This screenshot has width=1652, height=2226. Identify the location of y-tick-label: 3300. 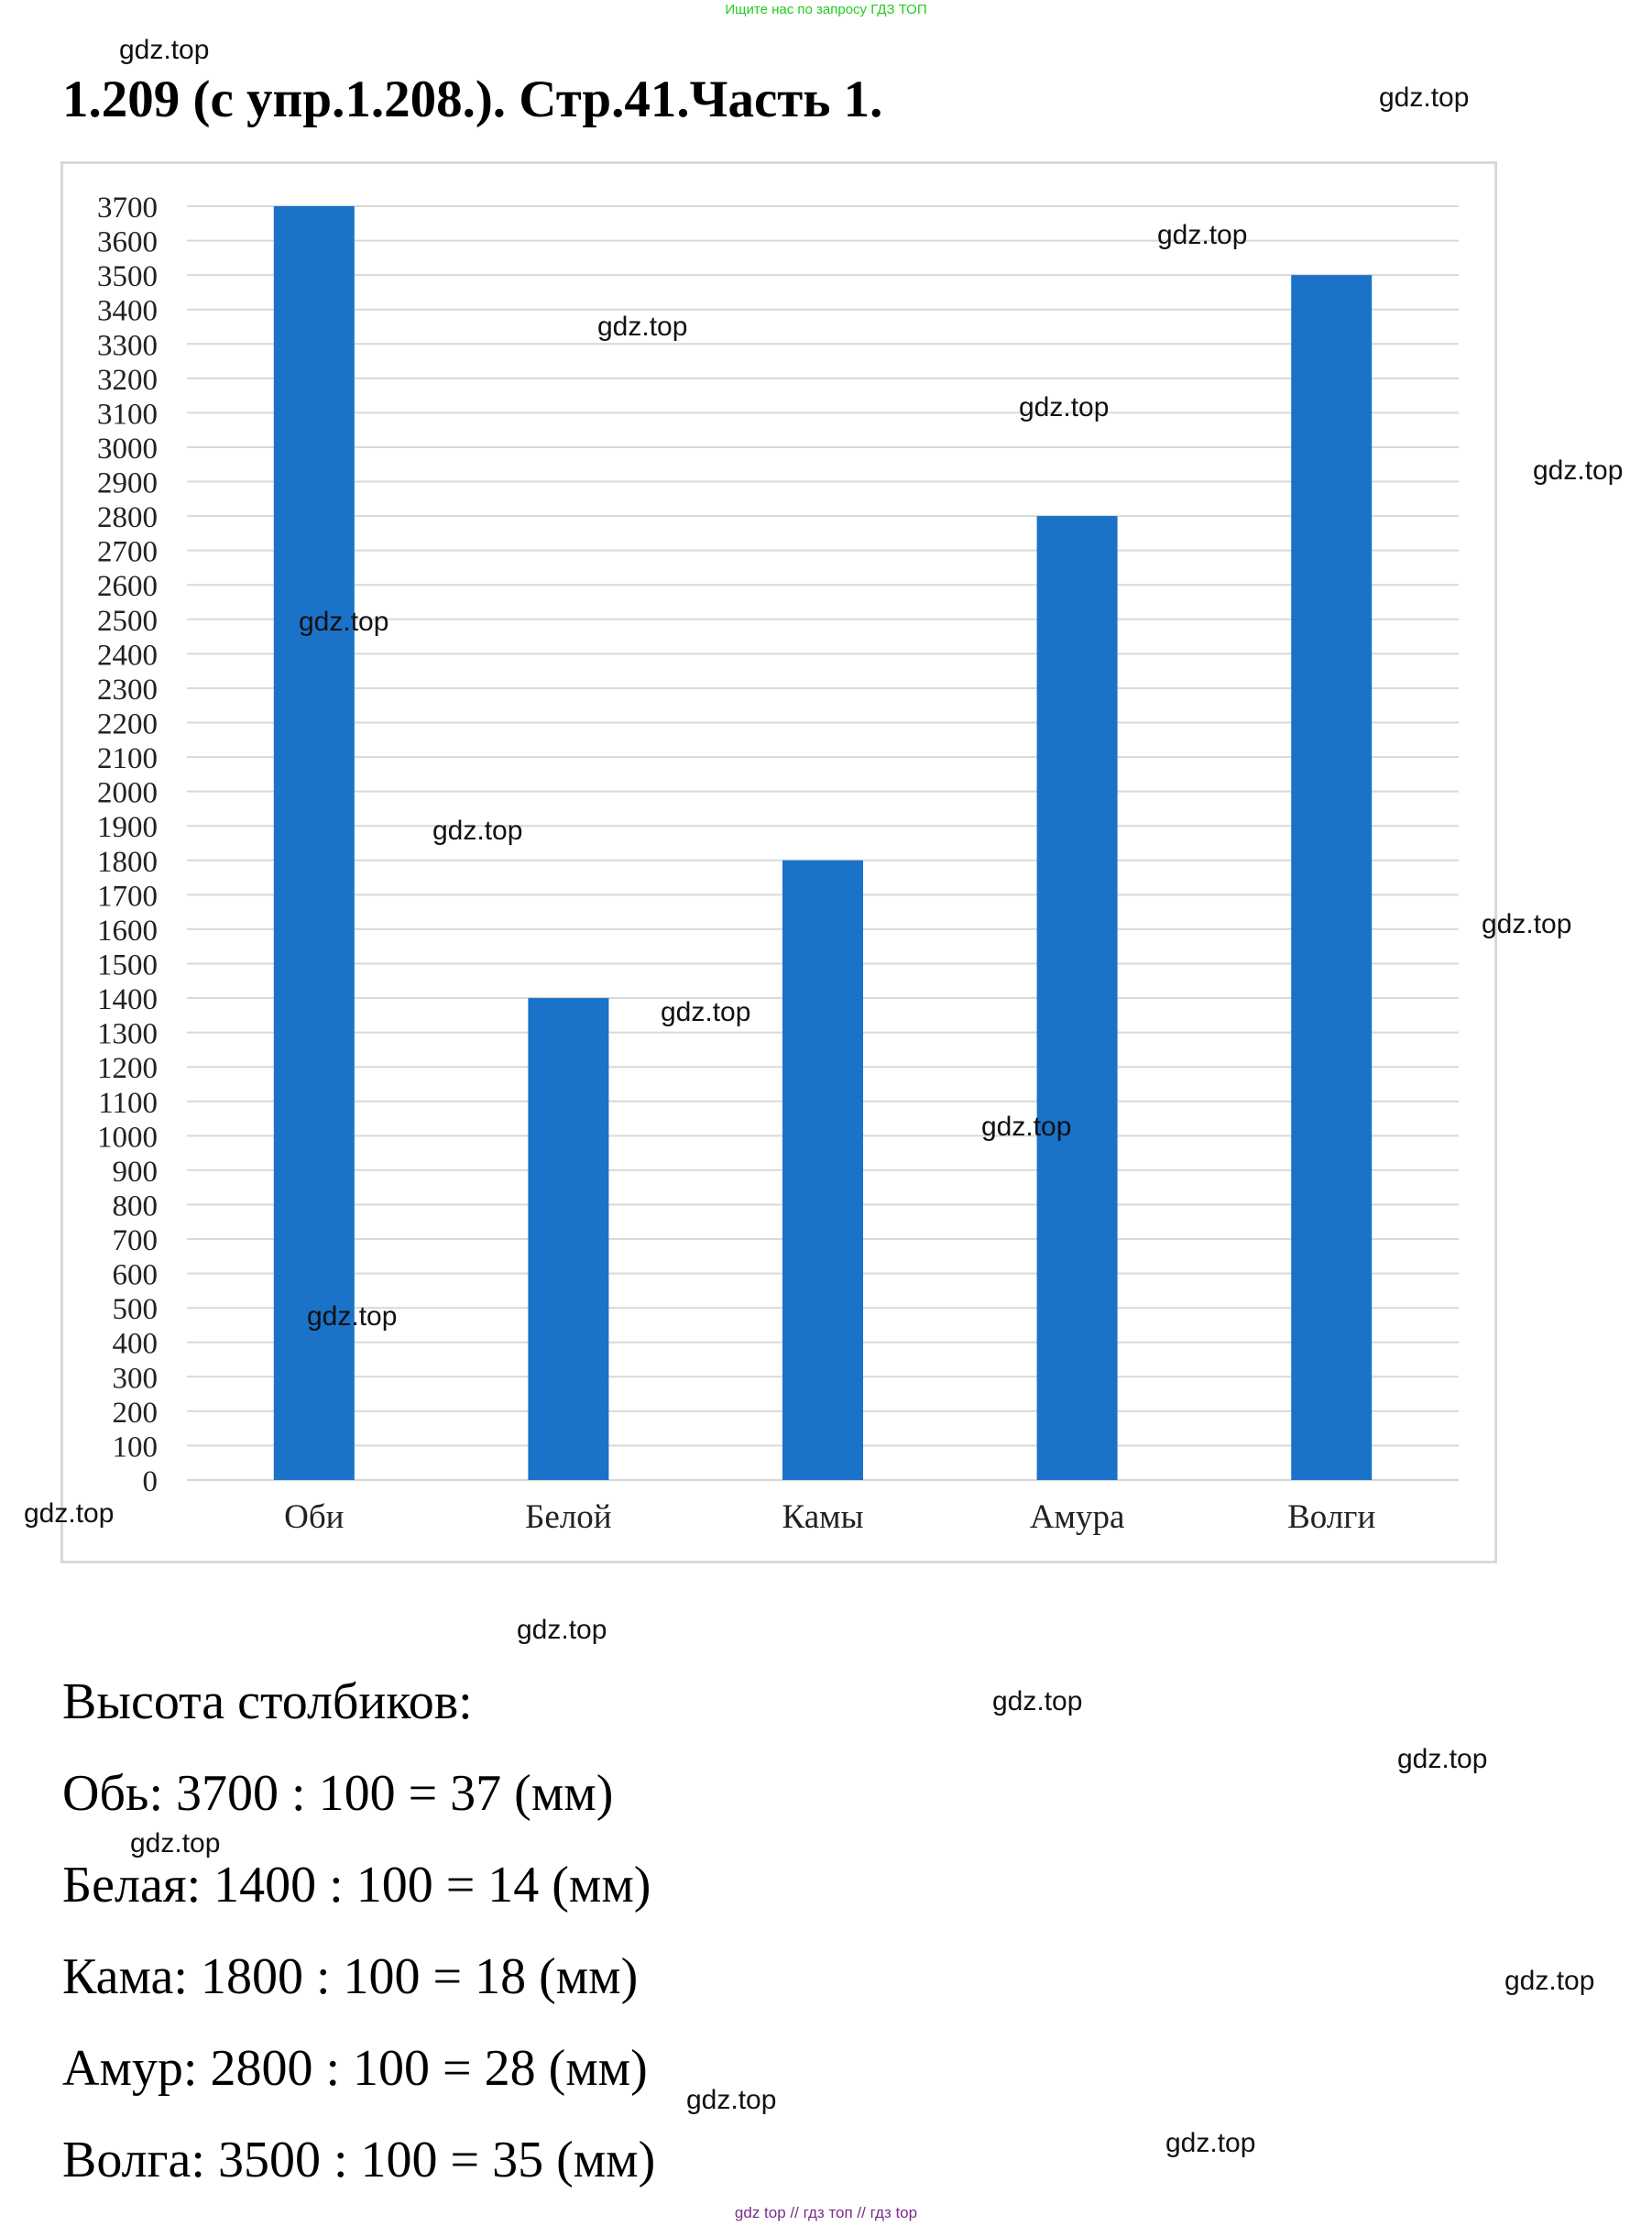
(128, 345).